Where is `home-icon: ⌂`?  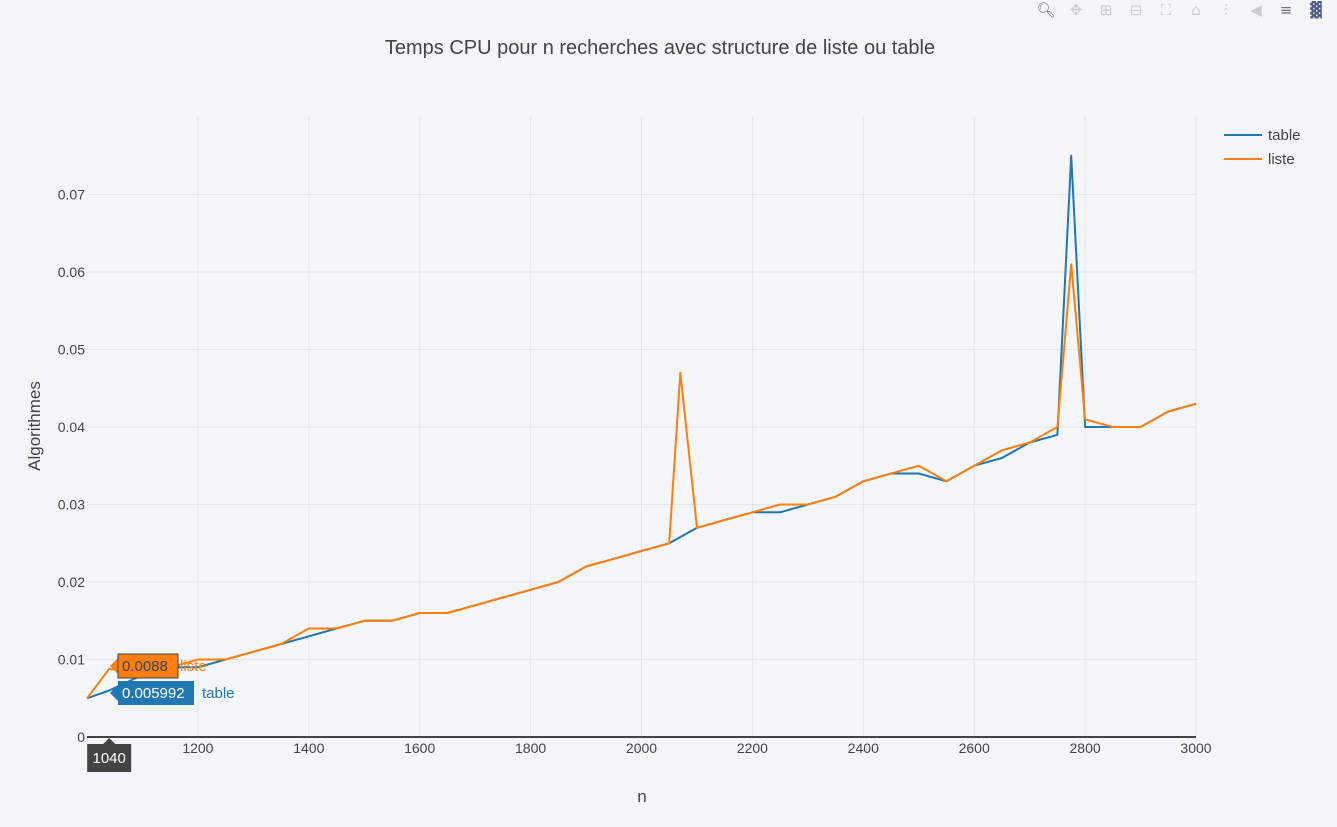 home-icon: ⌂ is located at coordinates (1196, 10).